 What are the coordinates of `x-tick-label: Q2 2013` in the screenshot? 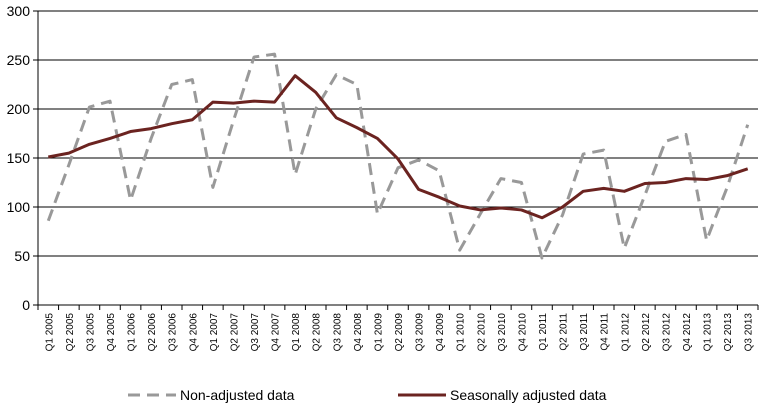 It's located at (728, 332).